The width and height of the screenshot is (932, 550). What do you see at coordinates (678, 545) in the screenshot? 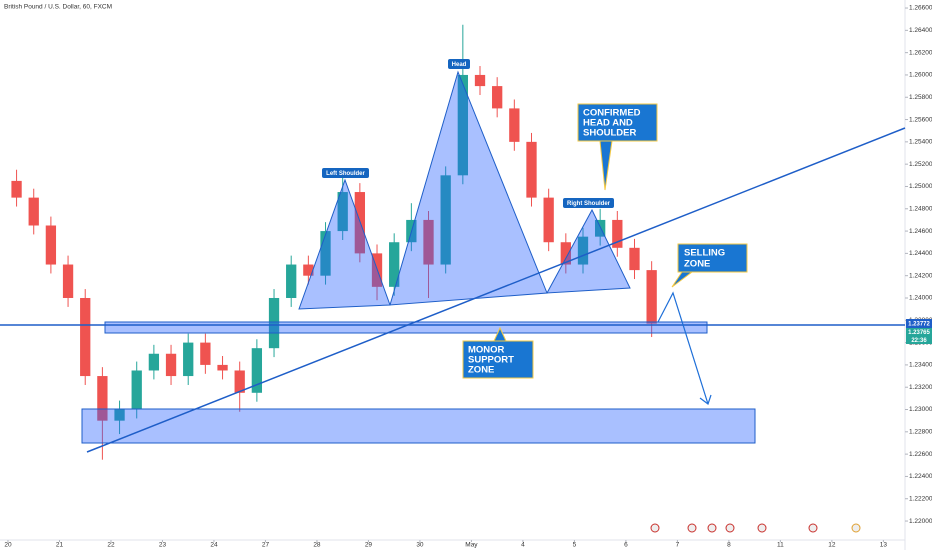
I see `x-tick-label: 7` at bounding box center [678, 545].